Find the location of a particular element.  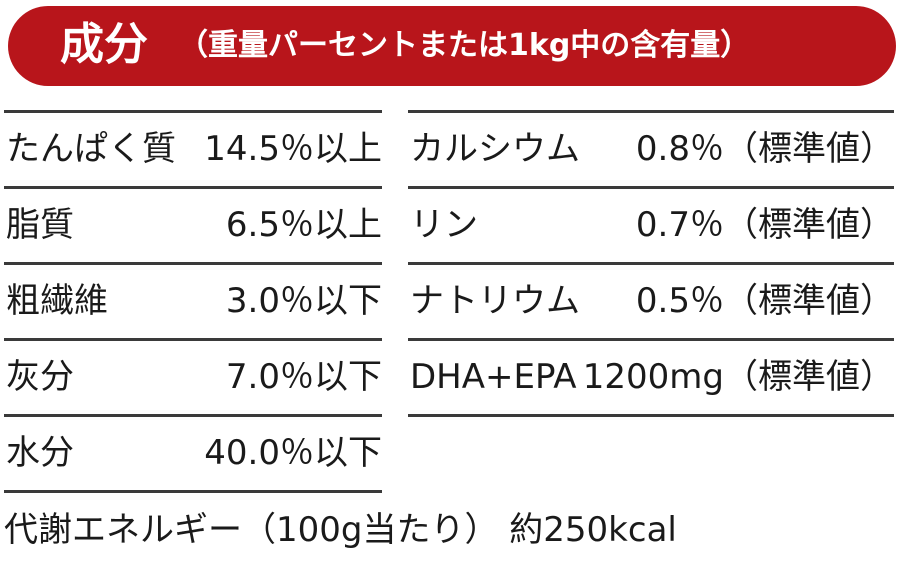

section-title: 成分 is located at coordinates (104, 44).